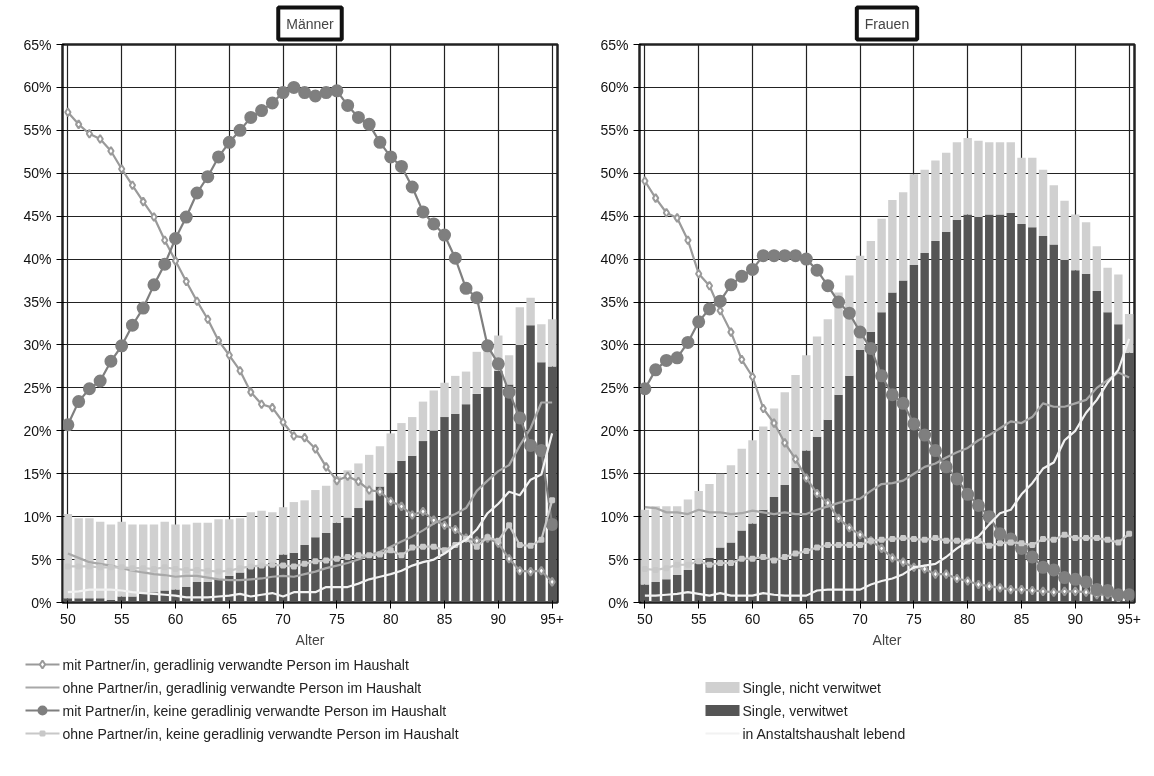 The height and width of the screenshot is (776, 1154). What do you see at coordinates (824, 733) in the screenshot?
I see `legend-label: in Anstaltshaushalt lebend` at bounding box center [824, 733].